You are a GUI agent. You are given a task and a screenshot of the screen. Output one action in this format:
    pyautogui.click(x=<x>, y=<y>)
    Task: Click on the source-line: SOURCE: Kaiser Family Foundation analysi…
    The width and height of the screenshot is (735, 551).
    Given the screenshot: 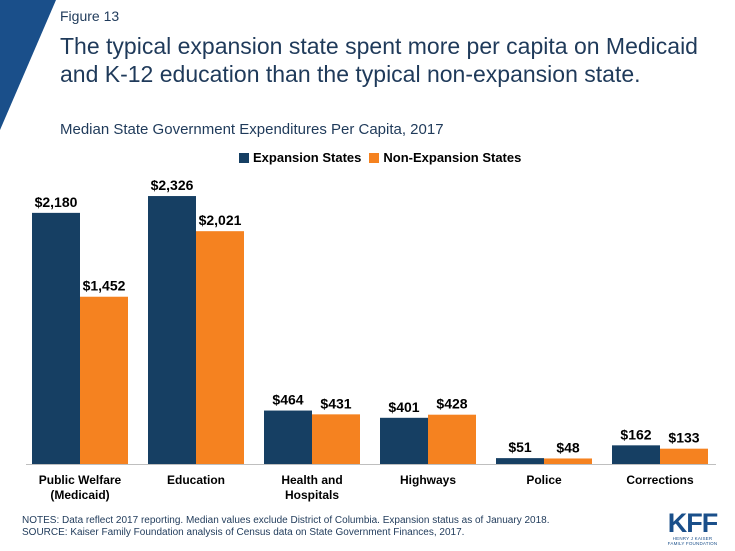 What is the action you would take?
    pyautogui.click(x=243, y=532)
    